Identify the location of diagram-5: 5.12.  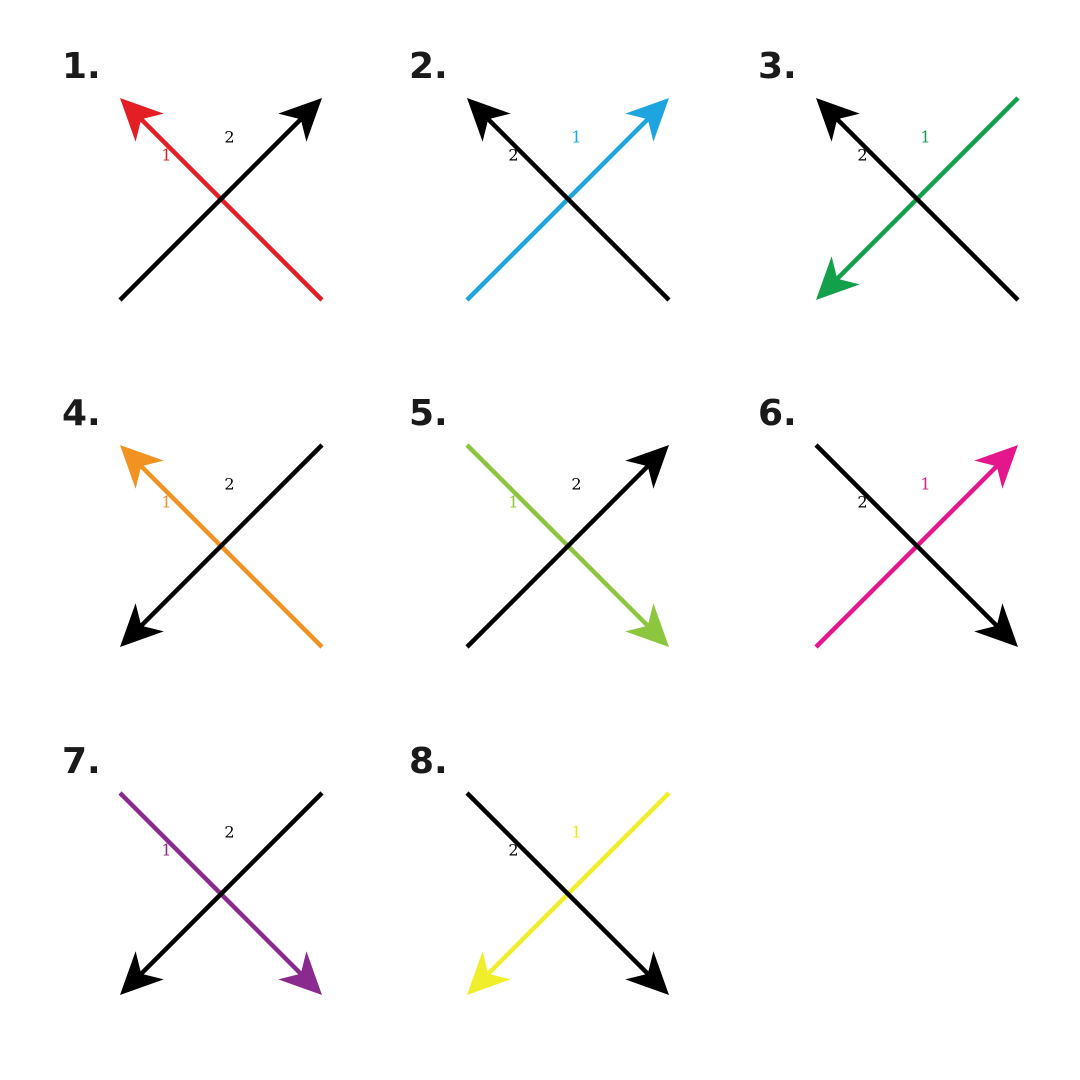
(539, 521).